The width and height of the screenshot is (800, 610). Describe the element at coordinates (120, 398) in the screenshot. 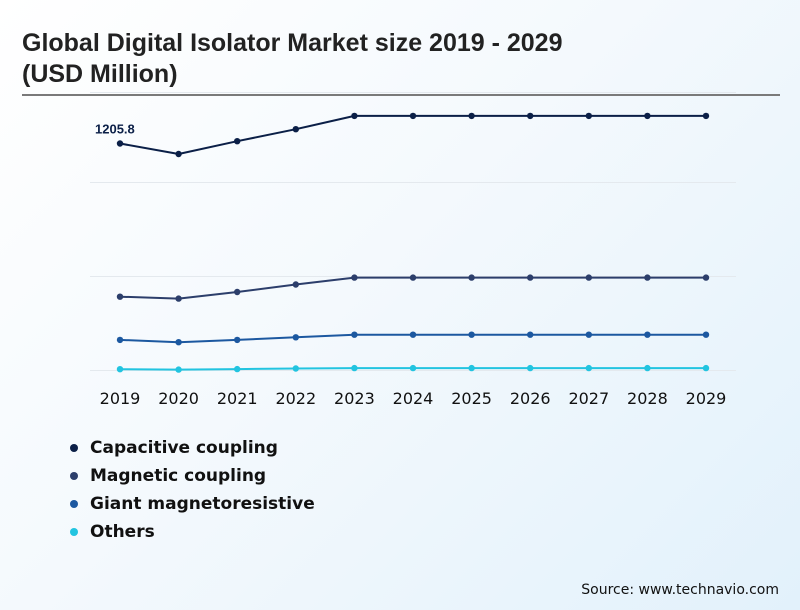

I see `x-tick-label: 2019` at that location.